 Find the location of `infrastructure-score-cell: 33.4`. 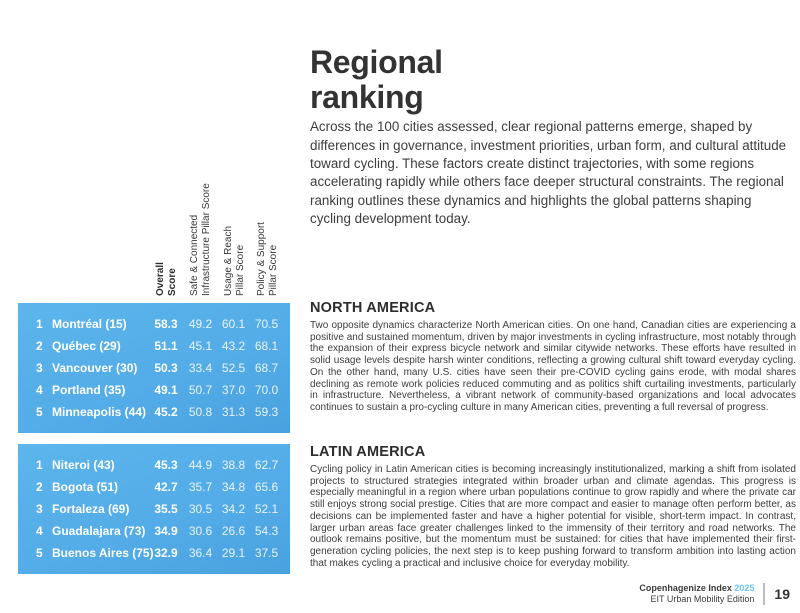

infrastructure-score-cell: 33.4 is located at coordinates (200, 368).